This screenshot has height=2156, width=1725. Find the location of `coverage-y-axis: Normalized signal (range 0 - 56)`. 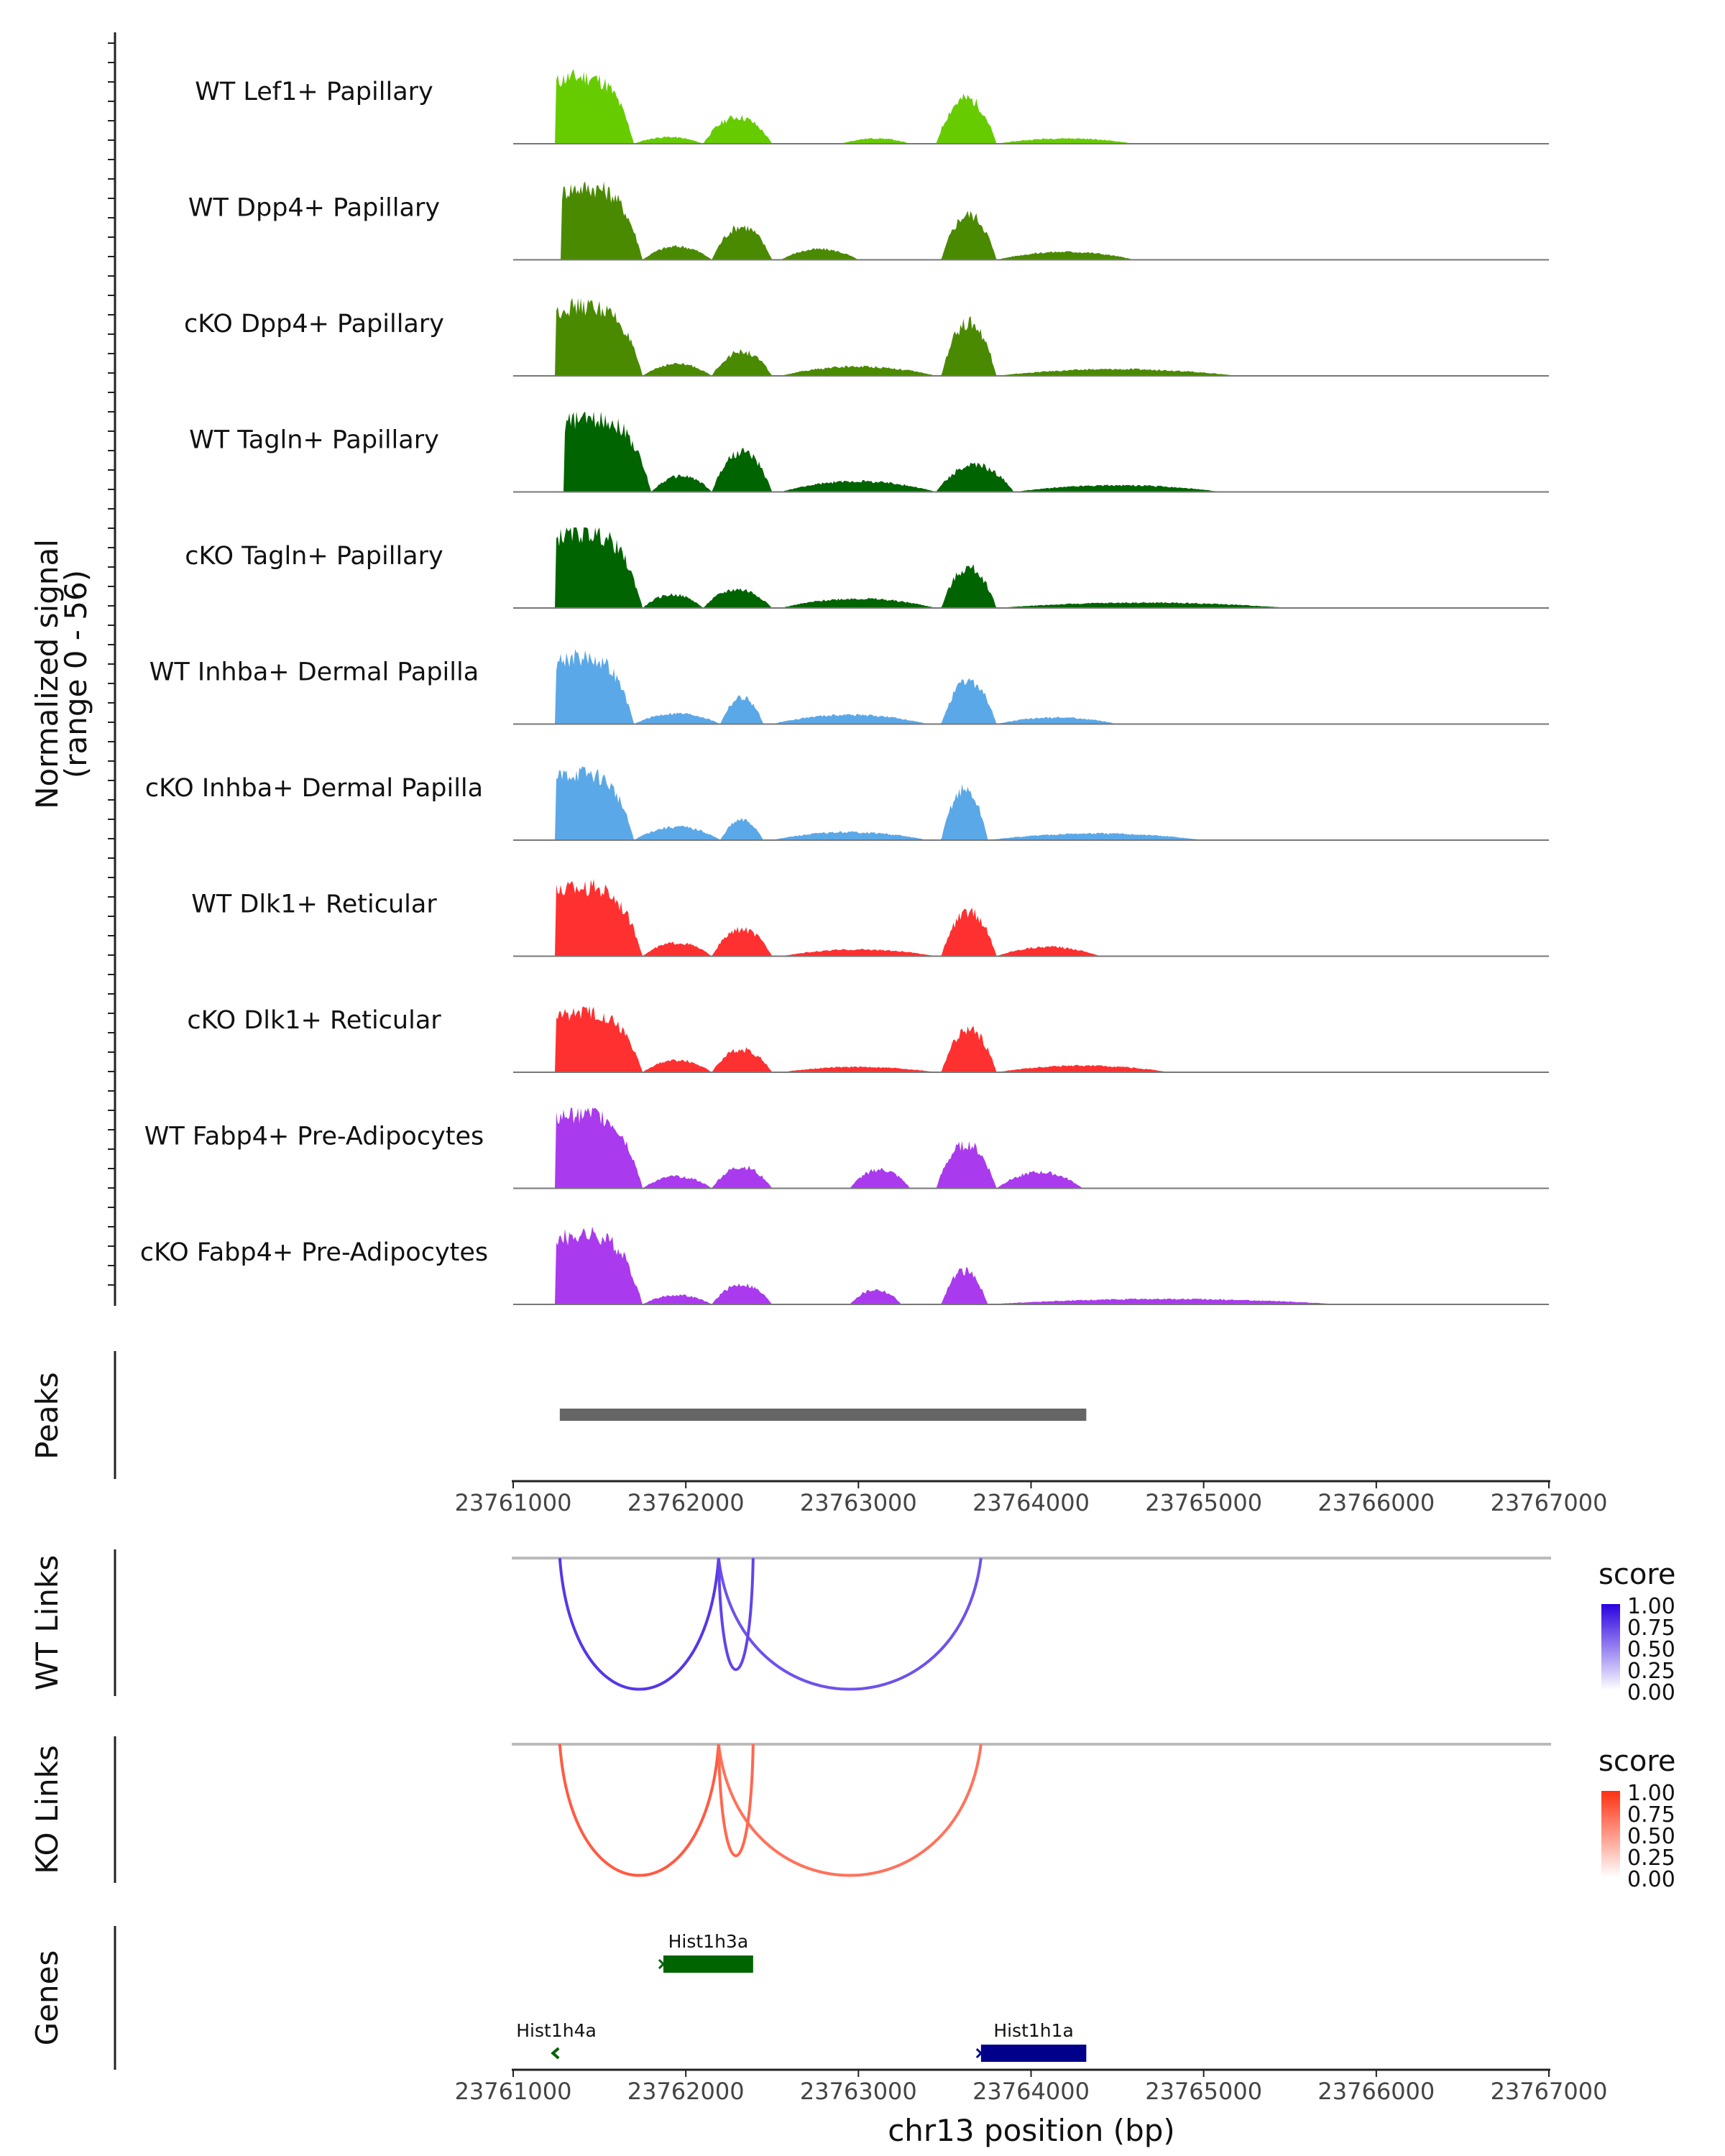

coverage-y-axis: Normalized signal (range 0 - 56) is located at coordinates (72, 669).